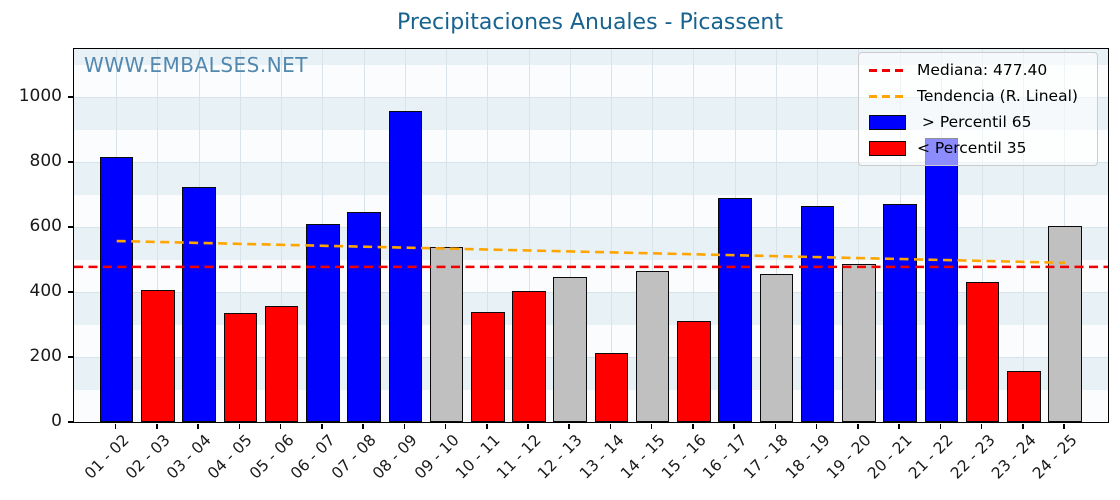 This screenshot has height=500, width=1120. What do you see at coordinates (519, 457) in the screenshot?
I see `x-axis-label: 11 - 12` at bounding box center [519, 457].